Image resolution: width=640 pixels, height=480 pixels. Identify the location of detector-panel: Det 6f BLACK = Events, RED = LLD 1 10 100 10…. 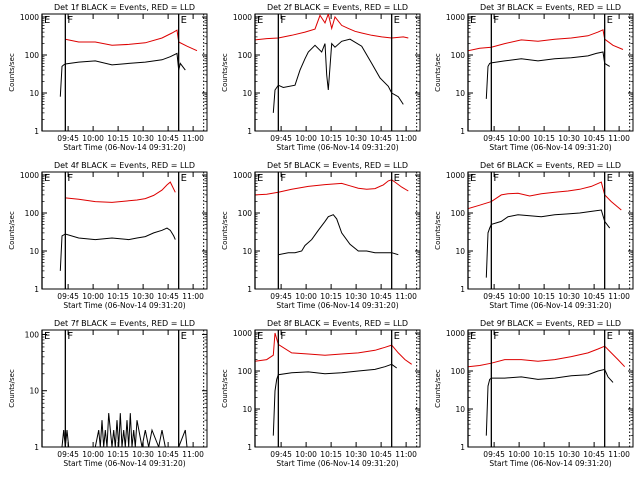
(534, 235).